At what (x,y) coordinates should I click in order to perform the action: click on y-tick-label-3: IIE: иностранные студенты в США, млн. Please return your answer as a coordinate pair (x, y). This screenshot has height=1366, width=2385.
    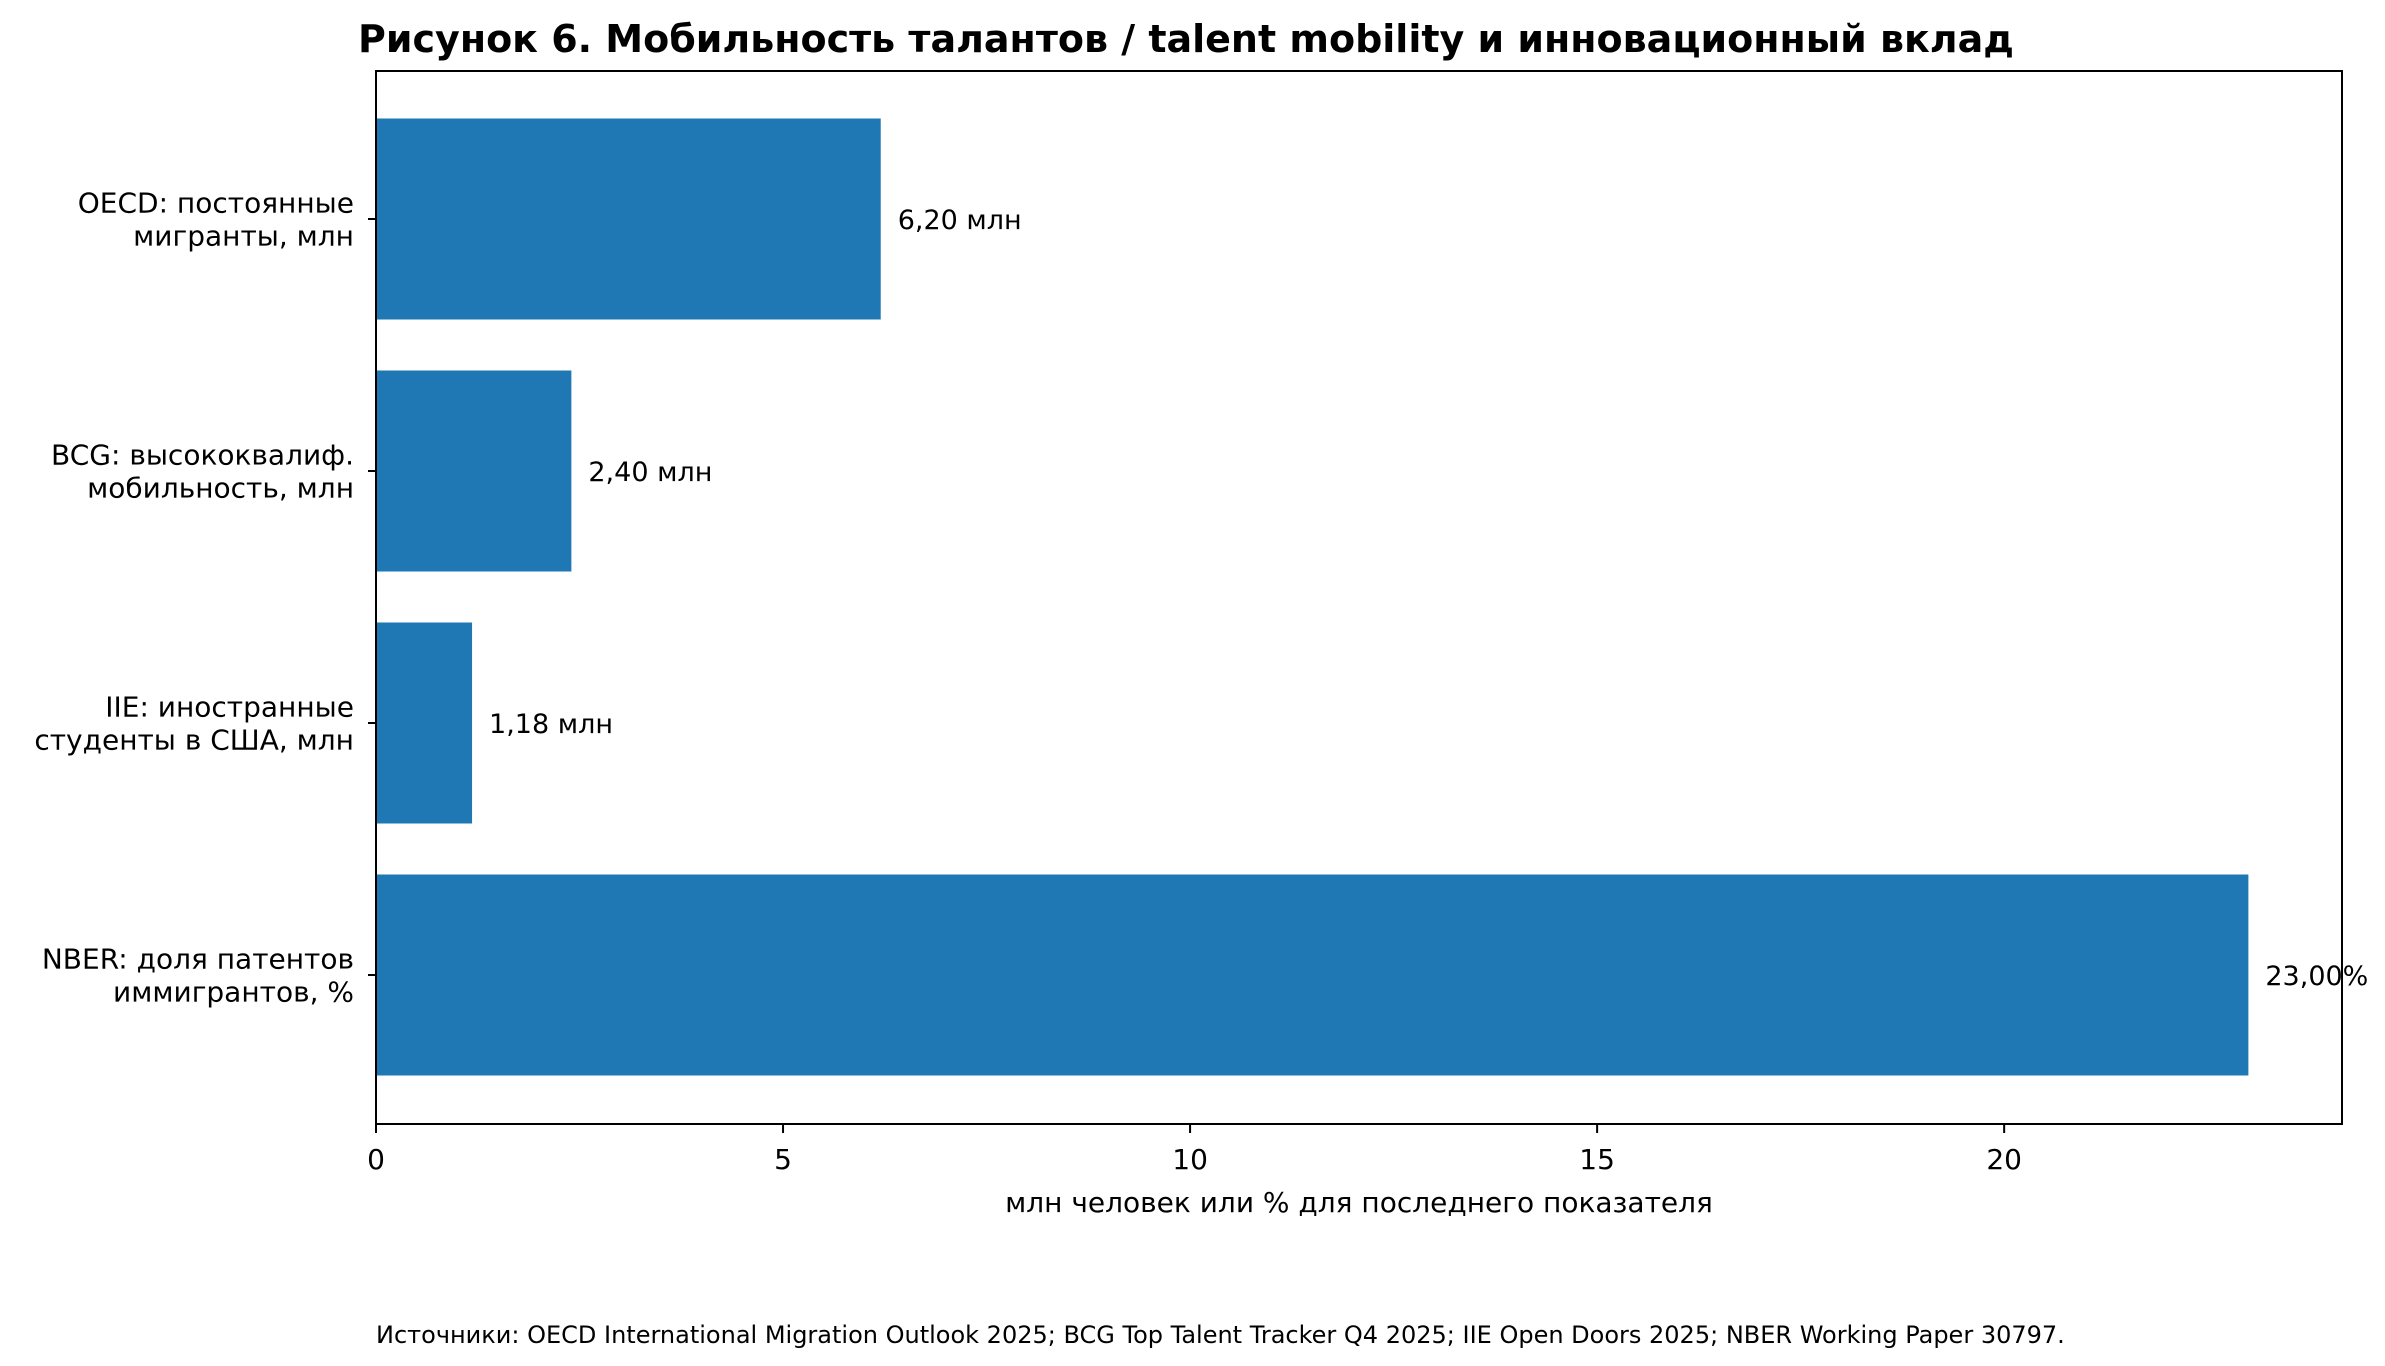
    Looking at the image, I should click on (194, 724).